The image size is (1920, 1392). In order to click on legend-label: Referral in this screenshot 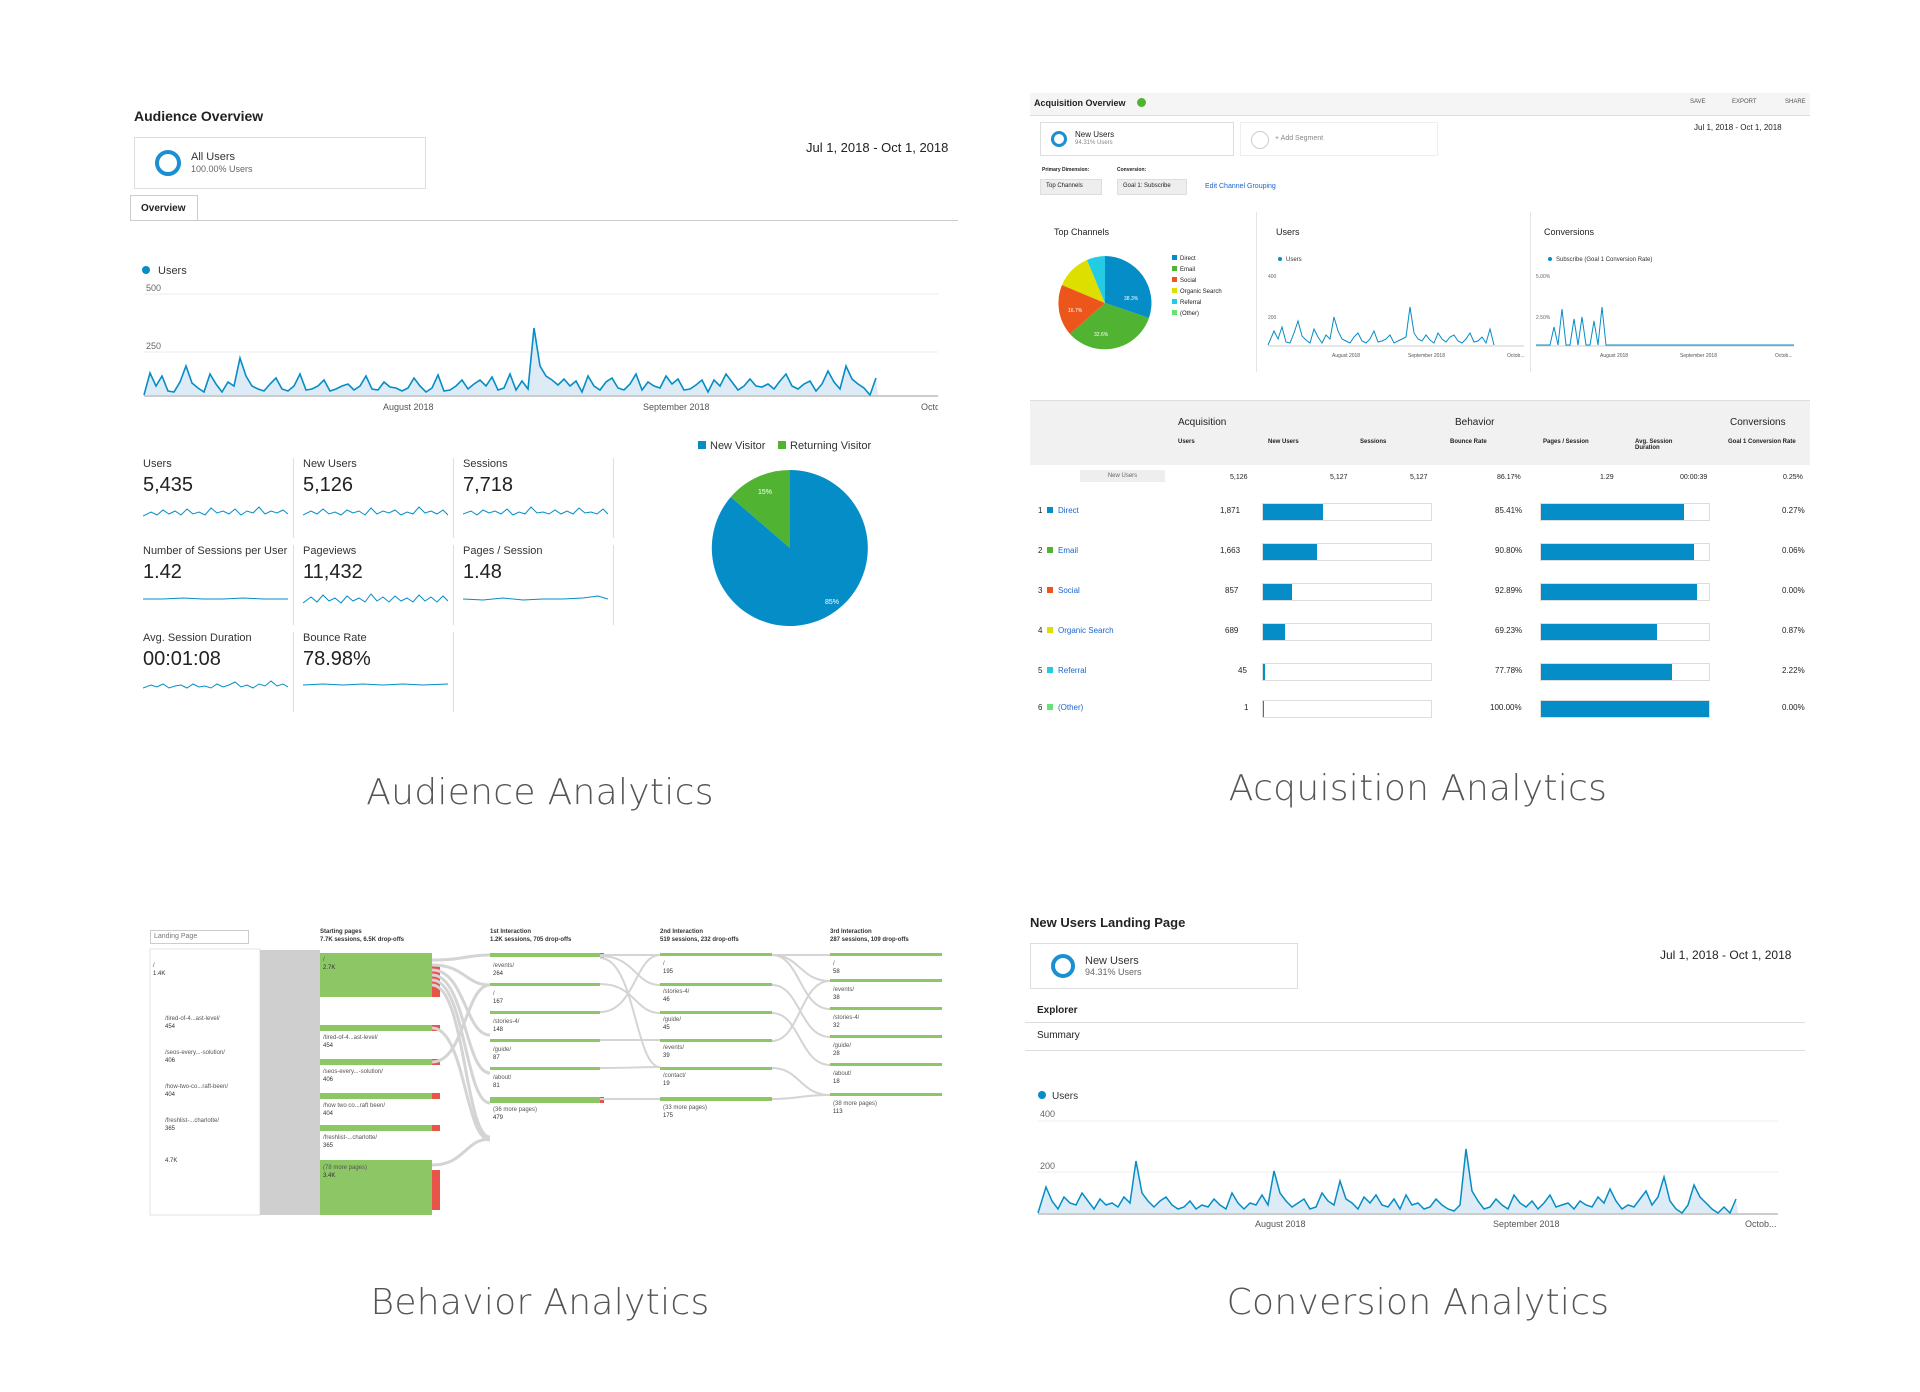, I will do `click(1191, 303)`.